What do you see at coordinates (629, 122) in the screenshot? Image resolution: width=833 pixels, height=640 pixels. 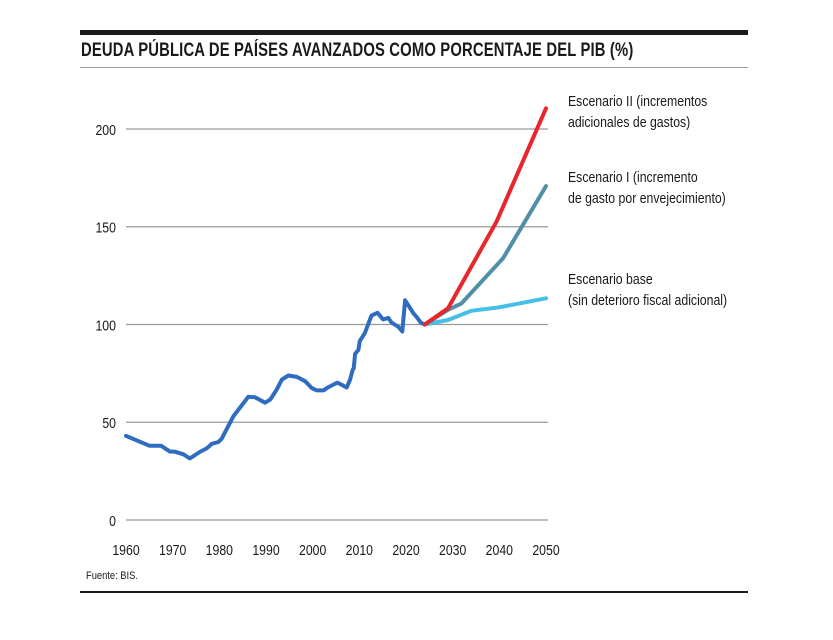 I see `annotation-scenario2: adicionales de gastos)` at bounding box center [629, 122].